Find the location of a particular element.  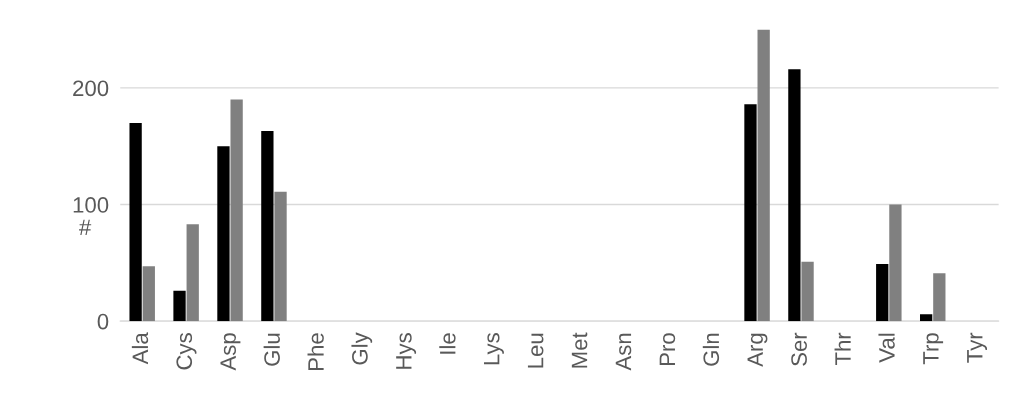

x-tick-label: Hys is located at coordinates (406, 351).